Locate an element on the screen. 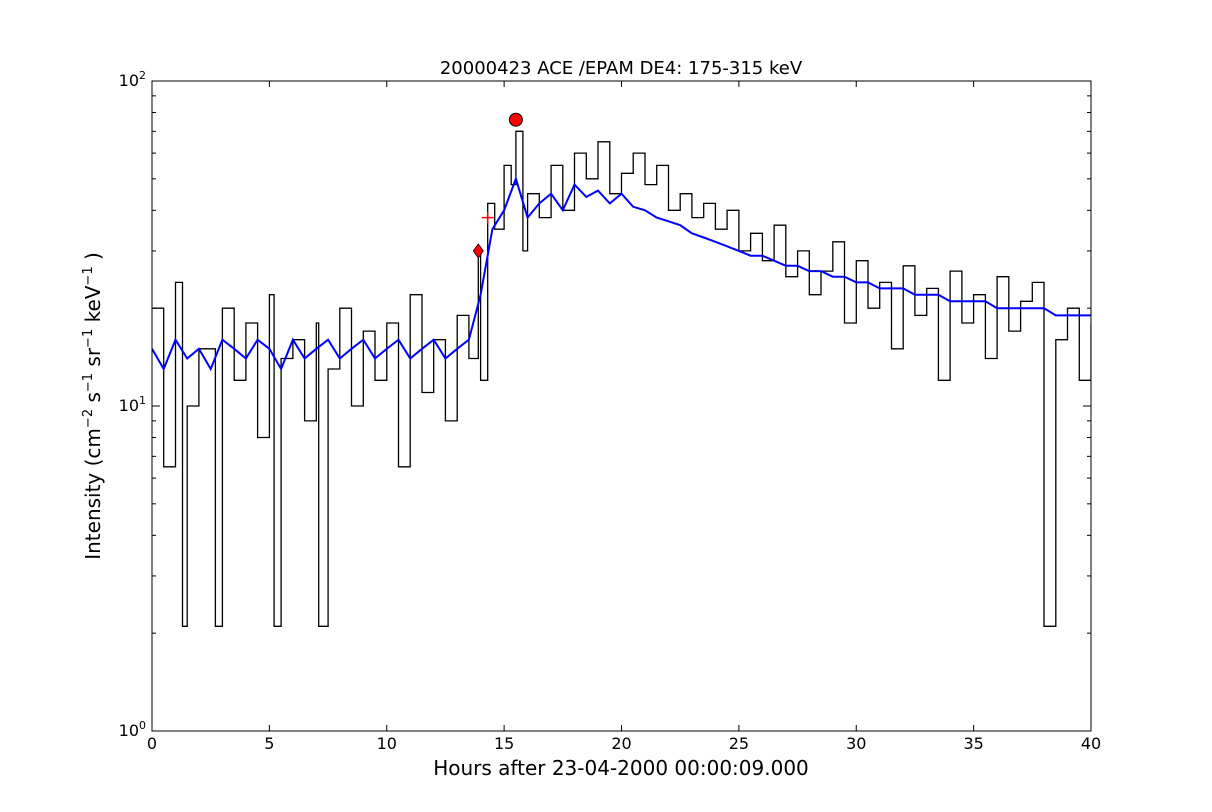 This screenshot has width=1212, height=812. x-axis-label: Hours after 23-04-2000 00:00:09.000 is located at coordinates (621, 768).